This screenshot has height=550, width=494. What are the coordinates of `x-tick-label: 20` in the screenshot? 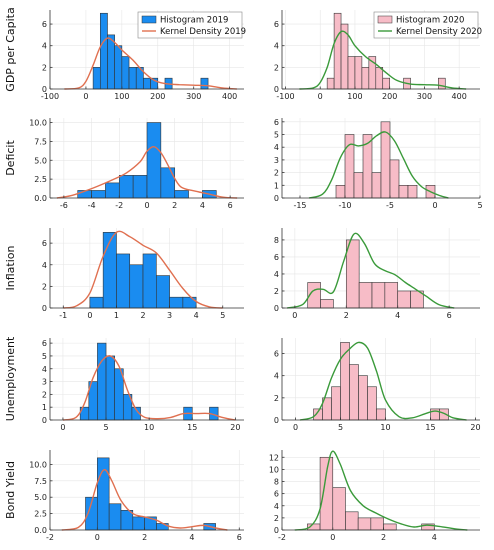 It's located at (235, 427).